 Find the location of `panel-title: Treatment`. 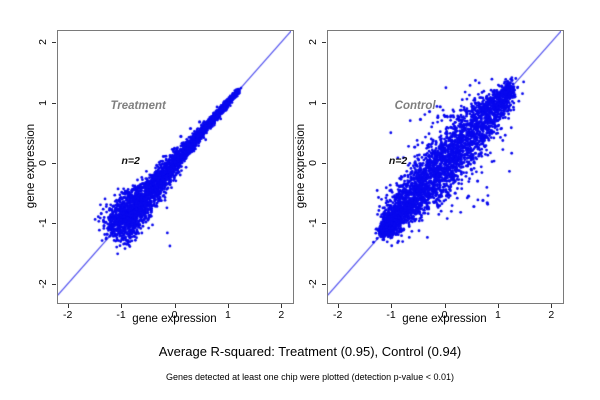

panel-title: Treatment is located at coordinates (138, 105).